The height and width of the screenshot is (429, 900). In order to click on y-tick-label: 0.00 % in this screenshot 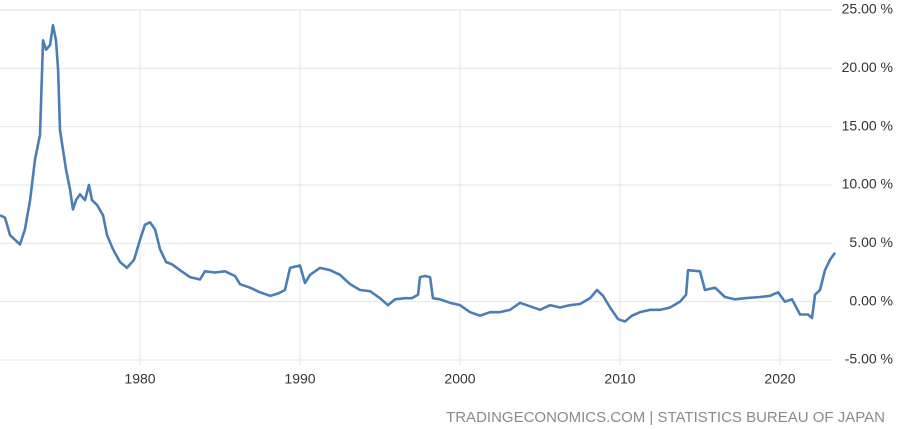, I will do `click(871, 300)`.